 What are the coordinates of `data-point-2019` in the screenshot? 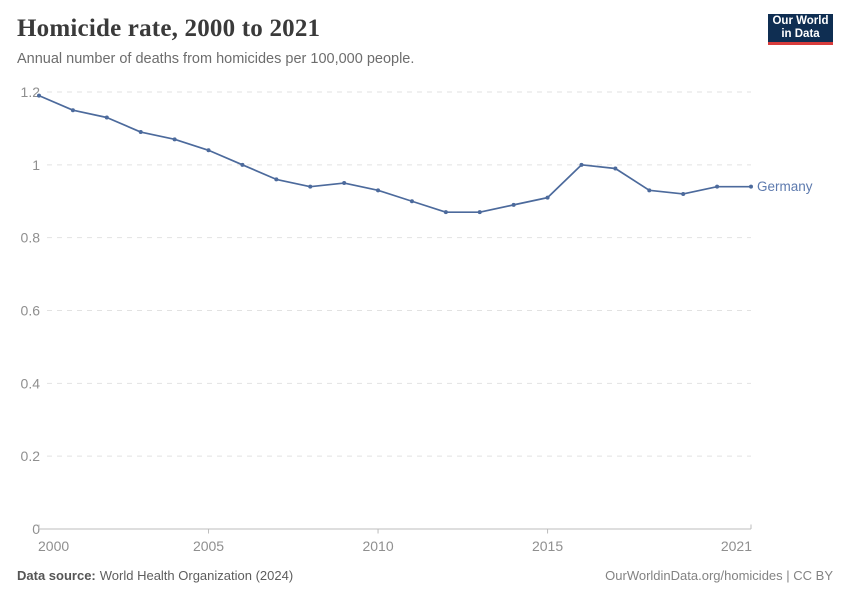 It's located at (683, 193).